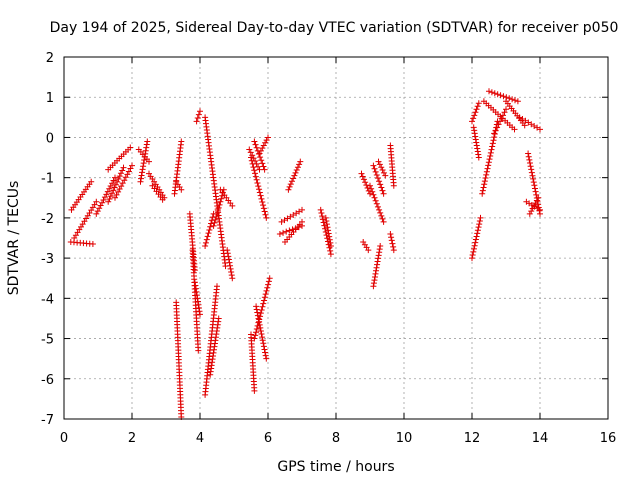 The image size is (640, 480). Describe the element at coordinates (47, 420) in the screenshot. I see `y-tick-label: -7` at that location.